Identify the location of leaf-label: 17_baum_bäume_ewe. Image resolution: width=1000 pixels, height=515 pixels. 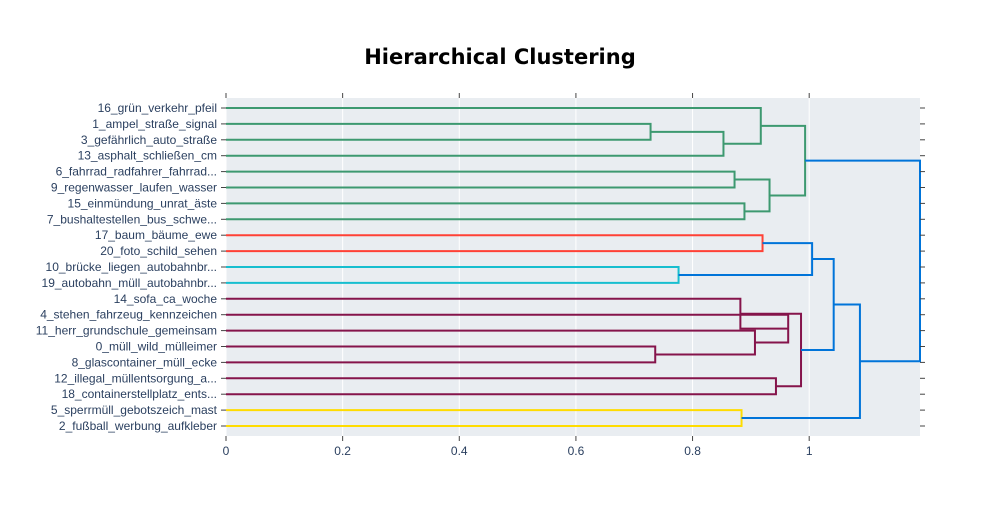
(156, 235).